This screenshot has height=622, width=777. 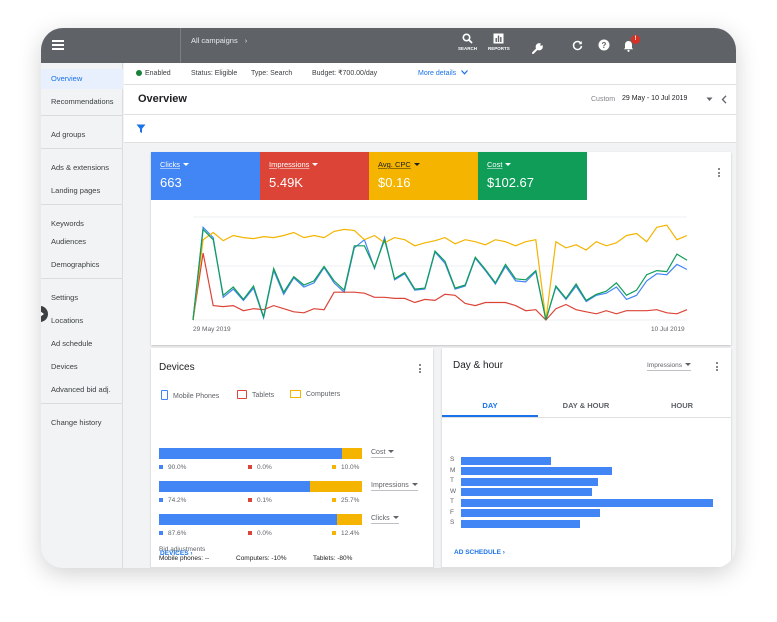 What do you see at coordinates (669, 366) in the screenshot?
I see `day-hour-metric-select: Impressions` at bounding box center [669, 366].